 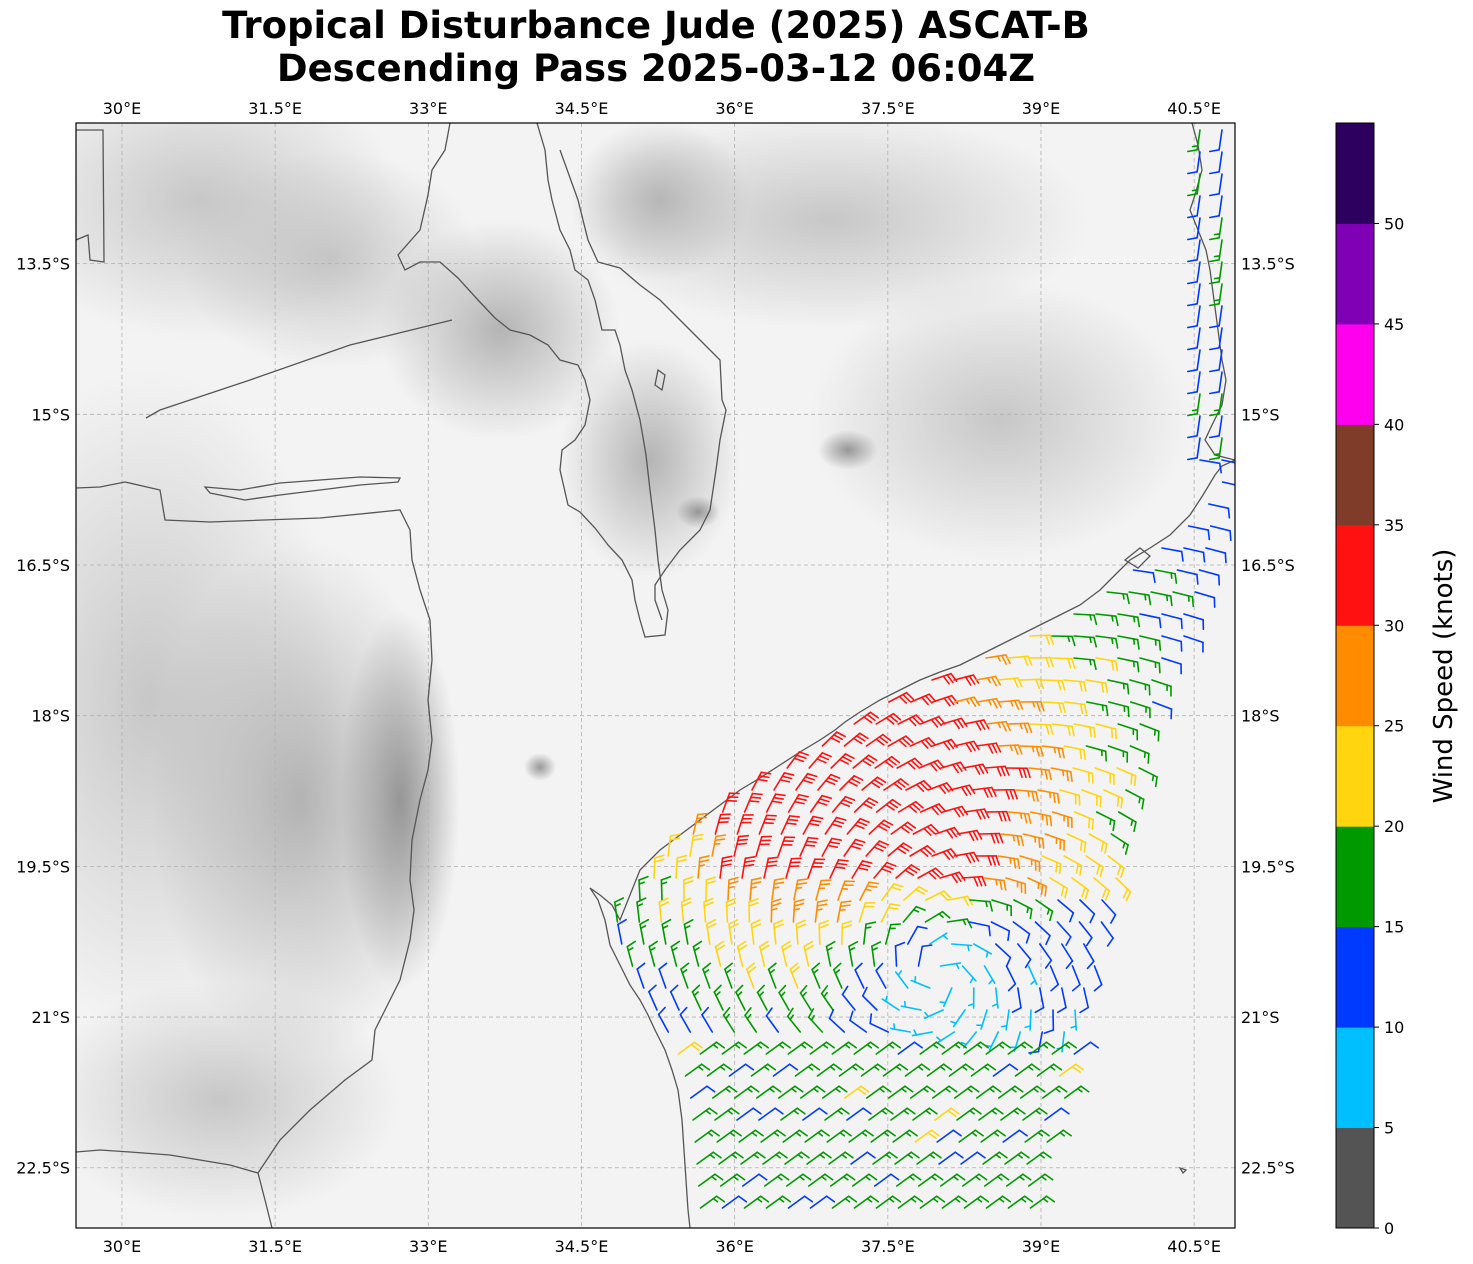 What do you see at coordinates (275, 108) in the screenshot?
I see `lon-tick-label-top: 31.5°E` at bounding box center [275, 108].